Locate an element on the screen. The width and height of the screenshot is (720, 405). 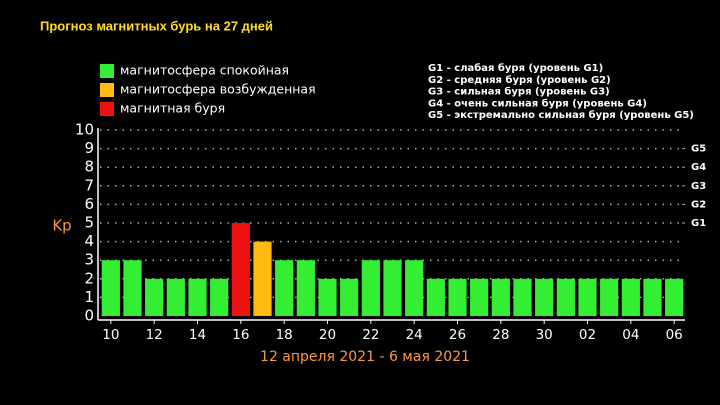
x-tick-label: 02 is located at coordinates (587, 335).